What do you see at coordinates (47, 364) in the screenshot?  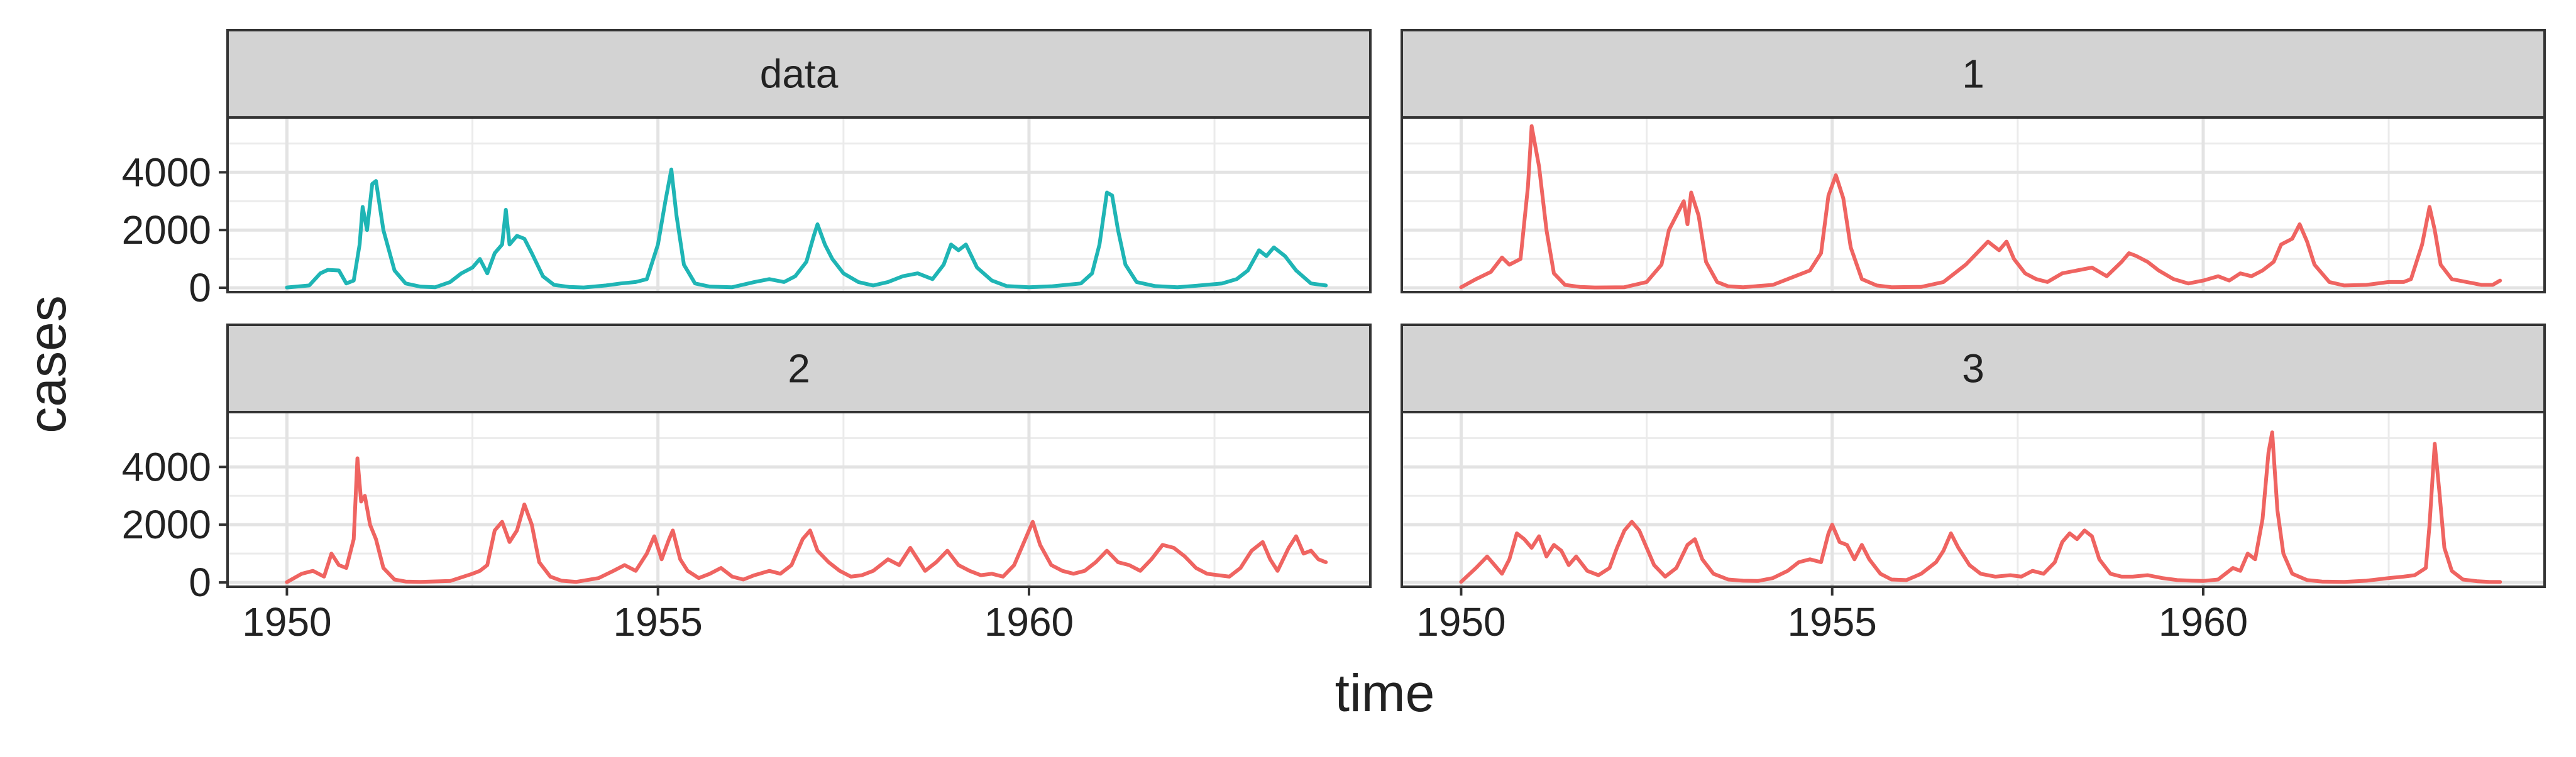 I see `y-axis-title: cases` at bounding box center [47, 364].